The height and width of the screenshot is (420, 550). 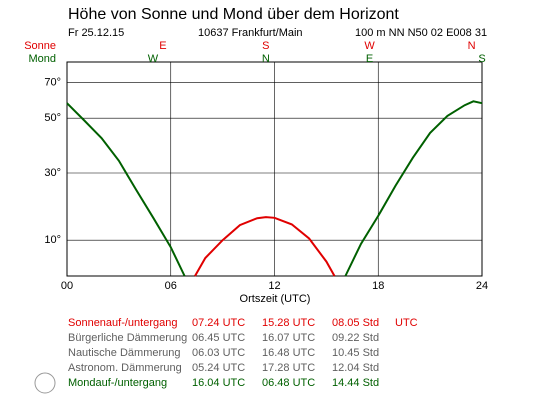 What do you see at coordinates (355, 338) in the screenshot?
I see `info-cell: 09.22 Std` at bounding box center [355, 338].